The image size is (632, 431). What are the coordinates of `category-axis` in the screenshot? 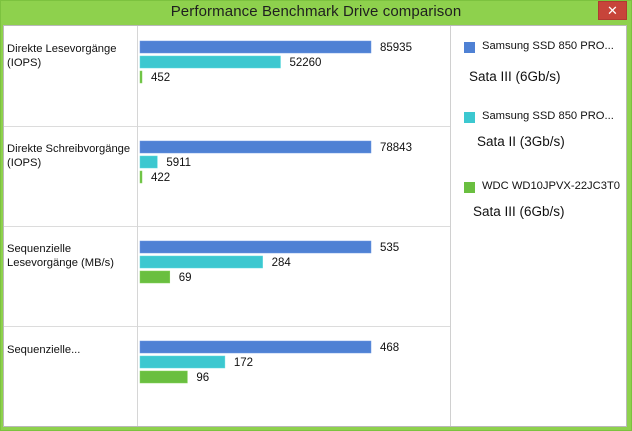 It's located at (137, 226).